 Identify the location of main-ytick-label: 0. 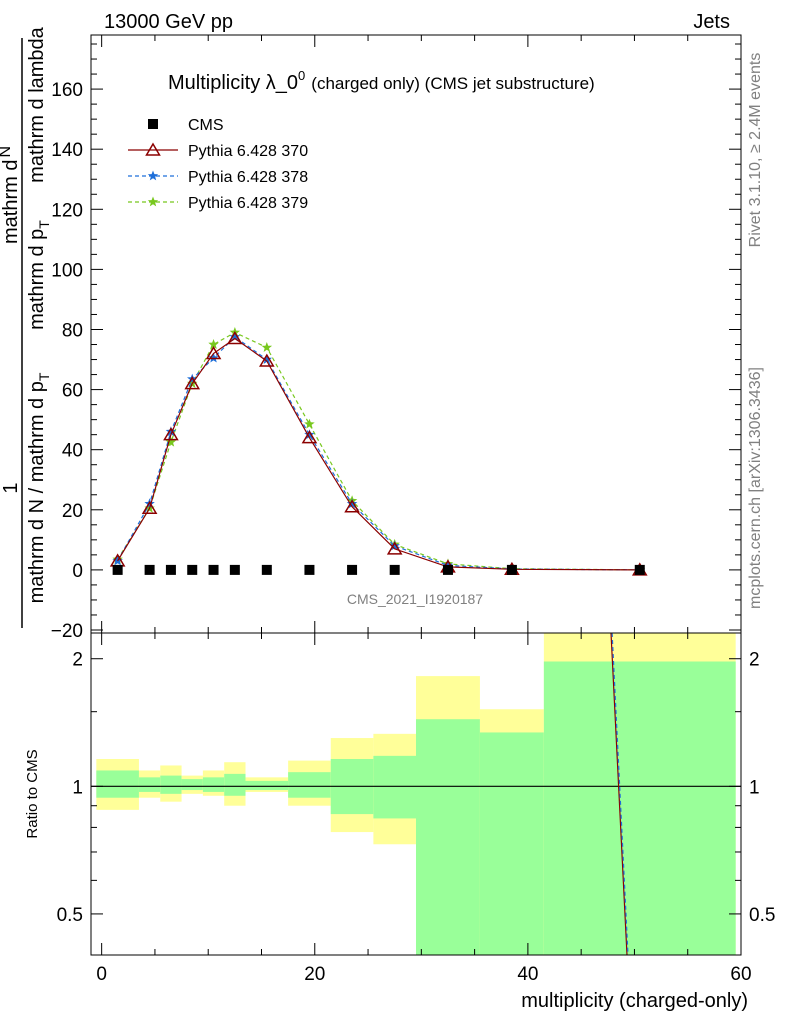
(77, 571).